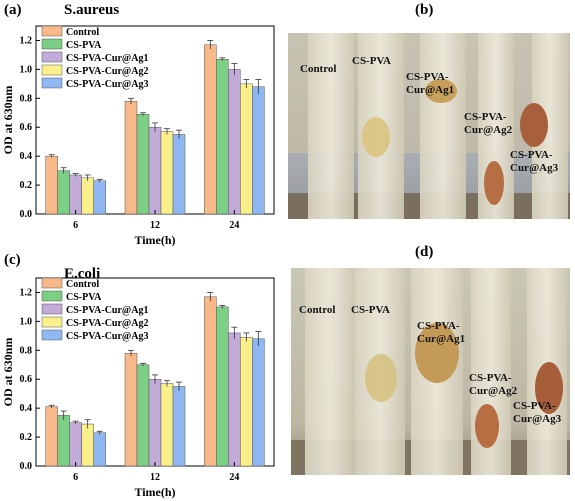 The image size is (575, 501). I want to click on chart-title-a: S.aureus, so click(92, 10).